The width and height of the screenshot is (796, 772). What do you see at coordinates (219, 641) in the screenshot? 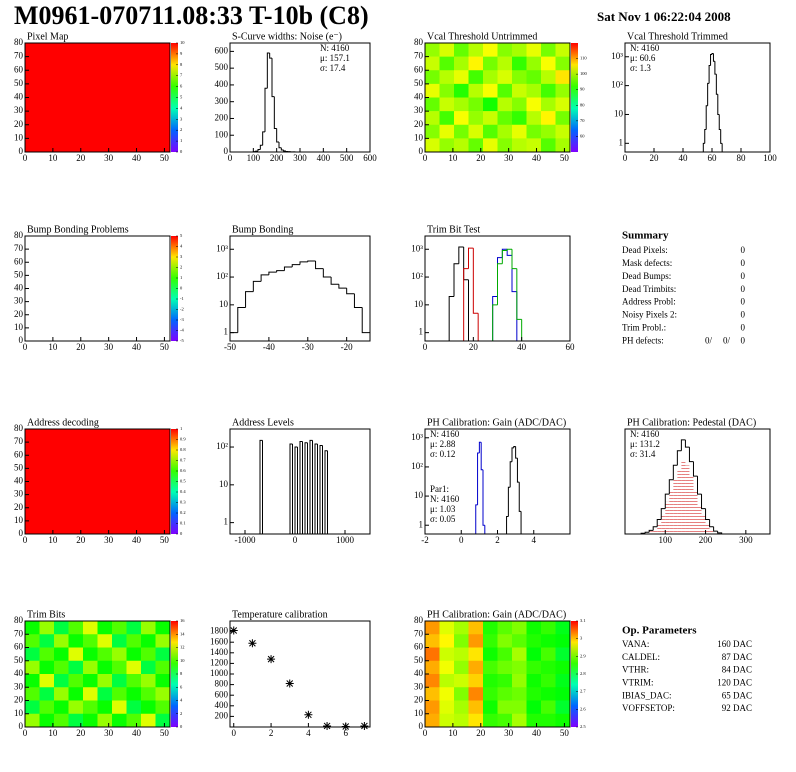
I see `y-tick-label: 1600` at bounding box center [219, 641].